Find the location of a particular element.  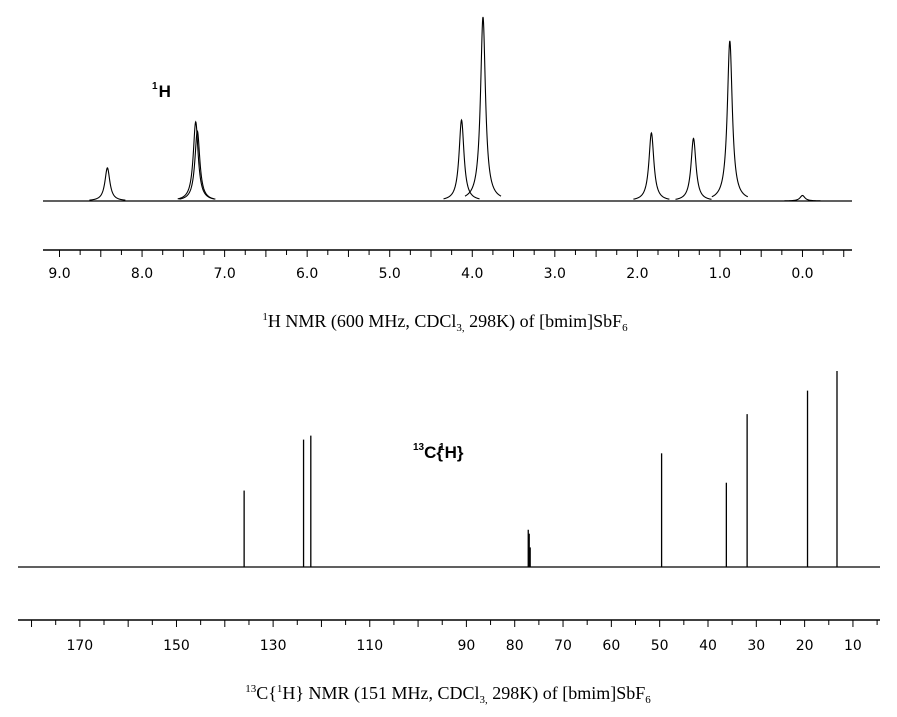

h1-tick-label: 1.0 is located at coordinates (720, 274).